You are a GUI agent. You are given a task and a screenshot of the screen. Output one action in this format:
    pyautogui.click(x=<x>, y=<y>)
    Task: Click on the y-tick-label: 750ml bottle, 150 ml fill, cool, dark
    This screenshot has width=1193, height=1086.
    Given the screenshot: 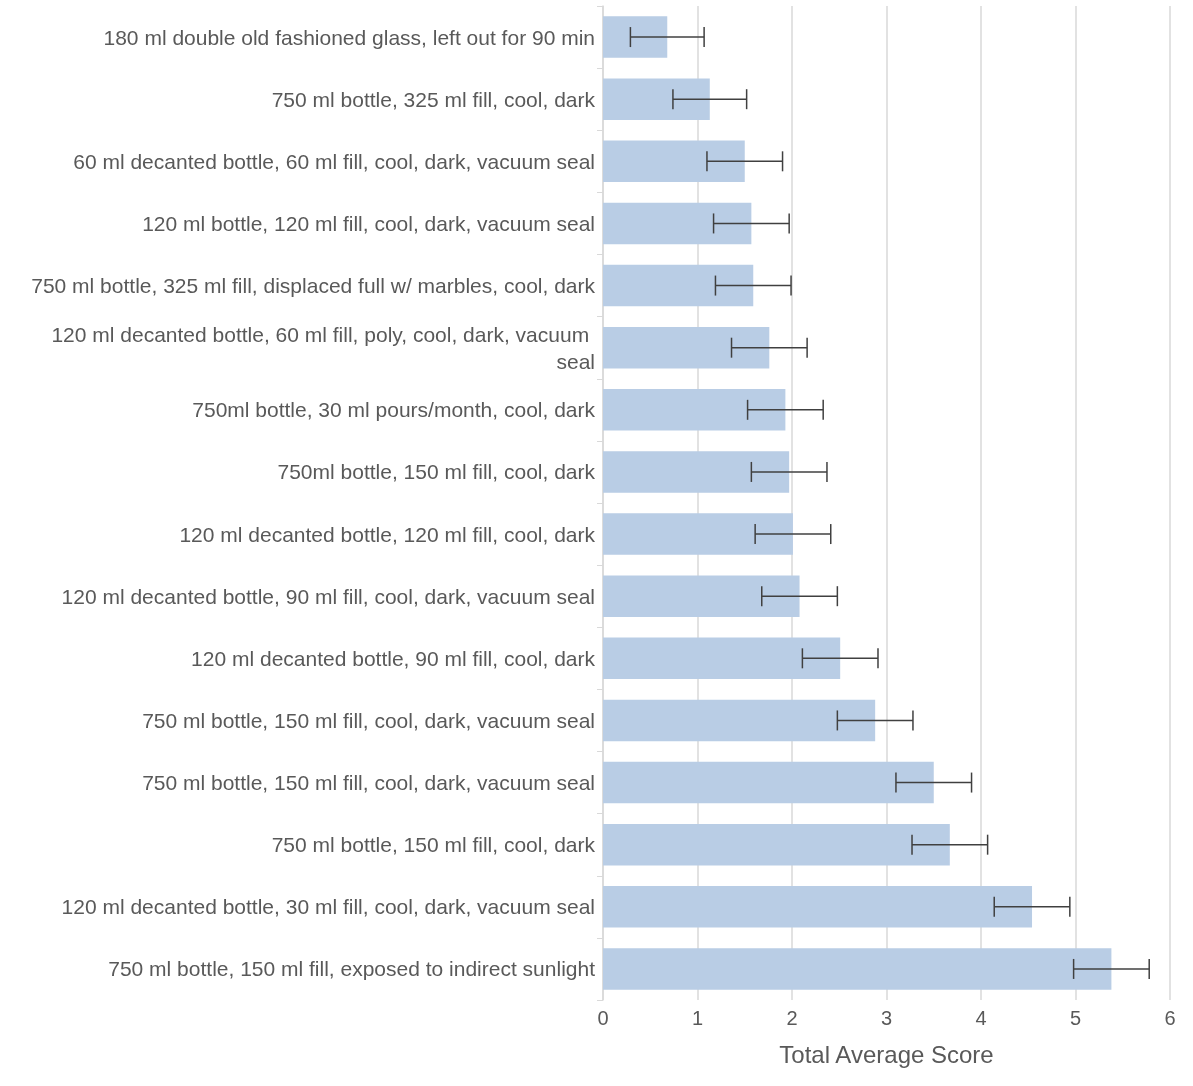 What is the action you would take?
    pyautogui.click(x=436, y=472)
    